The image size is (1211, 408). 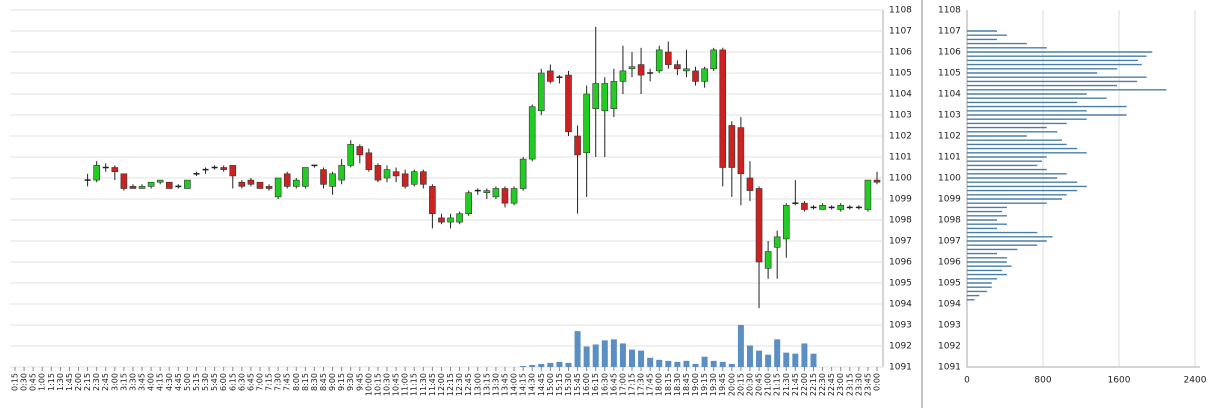 What do you see at coordinates (541, 384) in the screenshot?
I see `x-tick-label: 14:45` at bounding box center [541, 384].